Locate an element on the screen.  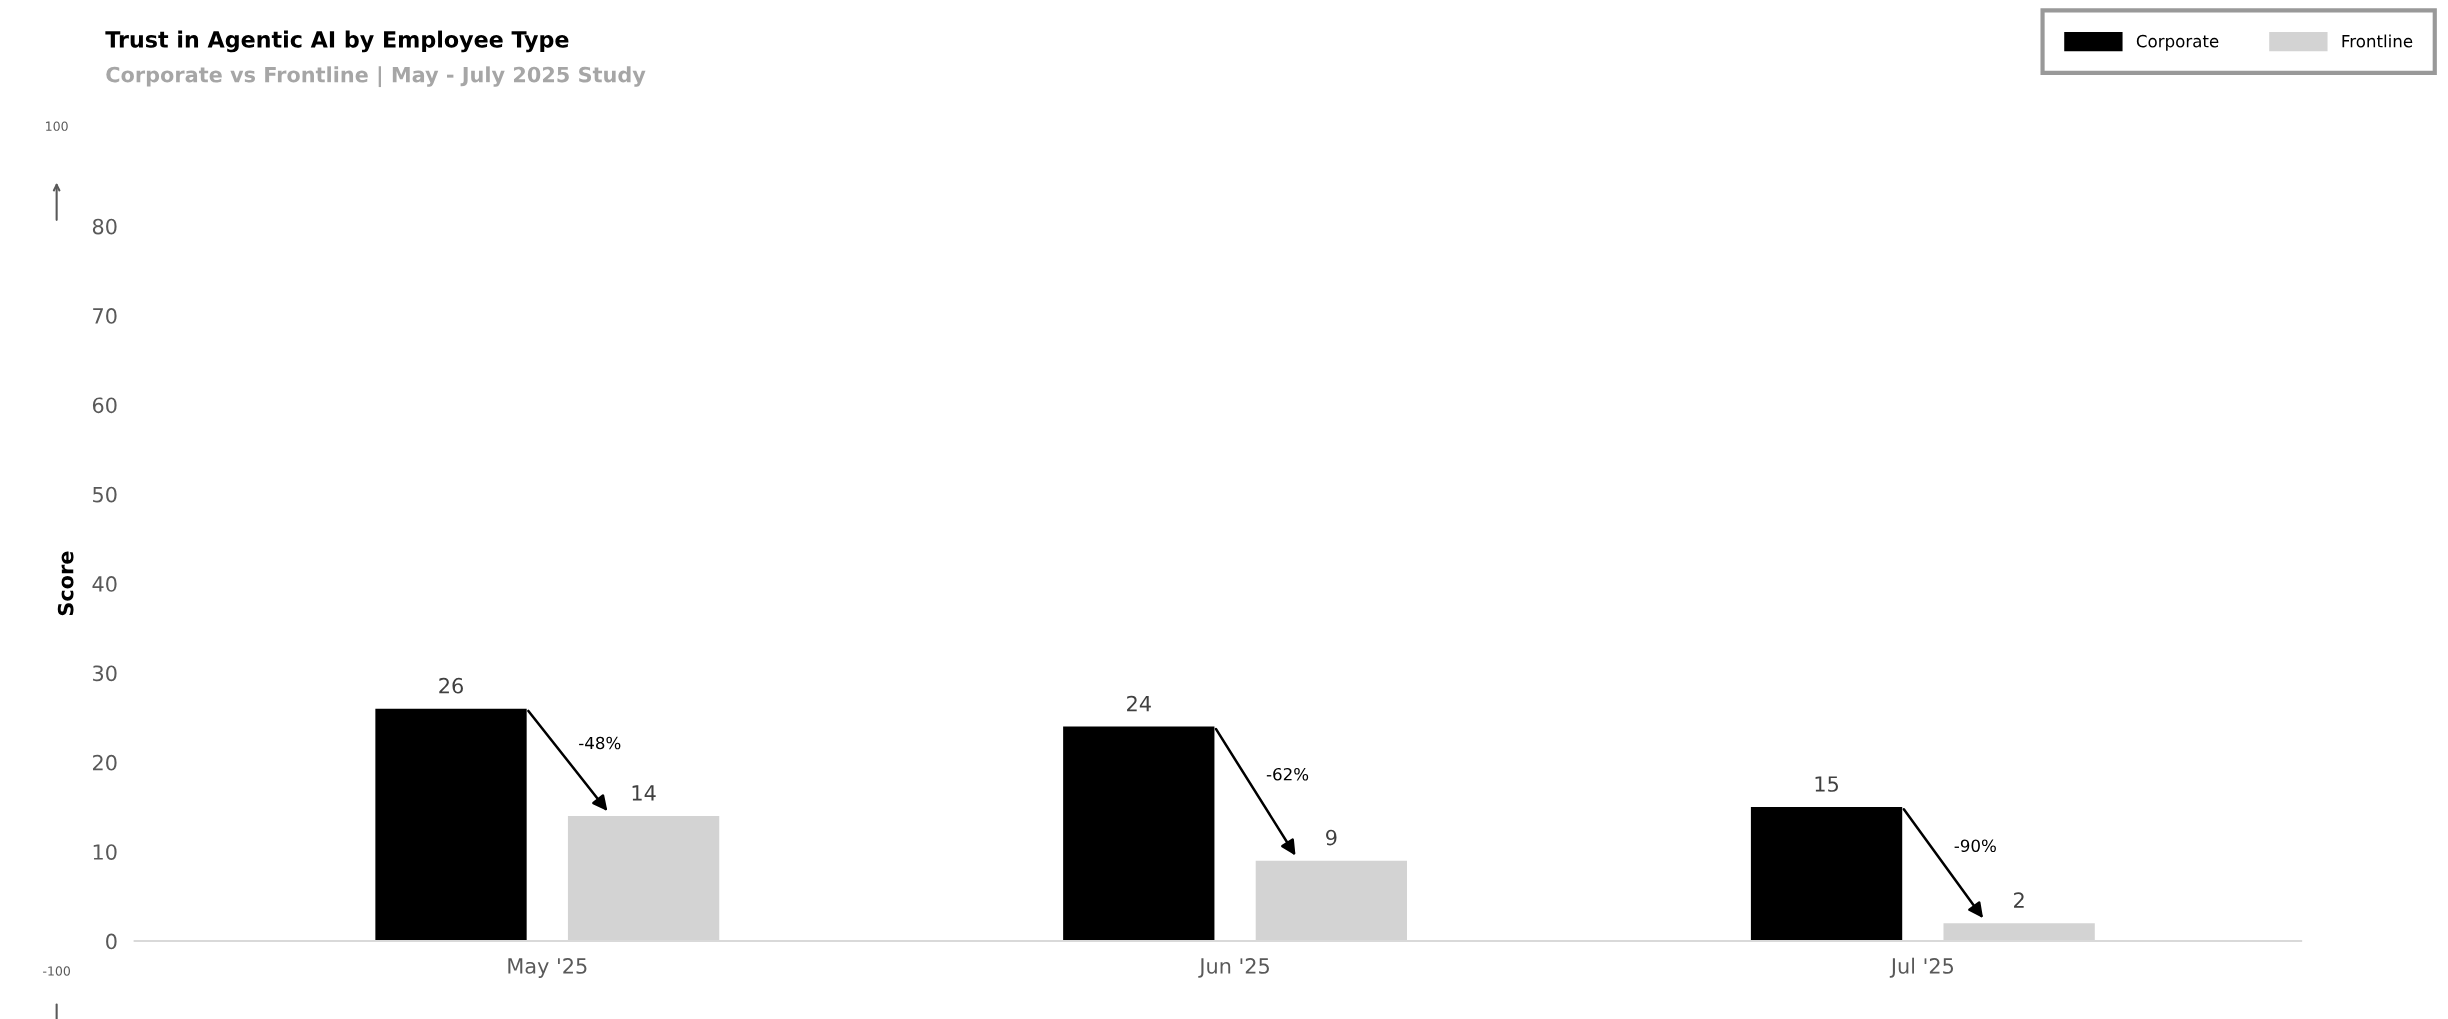
annotation: -90% is located at coordinates (1975, 846).